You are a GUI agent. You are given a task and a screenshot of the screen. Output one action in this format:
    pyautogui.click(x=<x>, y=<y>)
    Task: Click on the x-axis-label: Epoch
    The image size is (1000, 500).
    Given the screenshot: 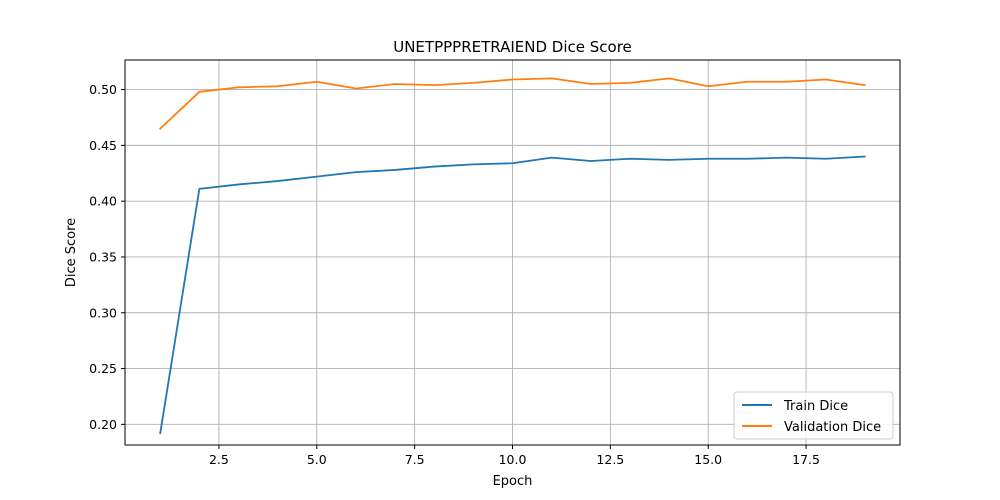 What is the action you would take?
    pyautogui.click(x=513, y=481)
    